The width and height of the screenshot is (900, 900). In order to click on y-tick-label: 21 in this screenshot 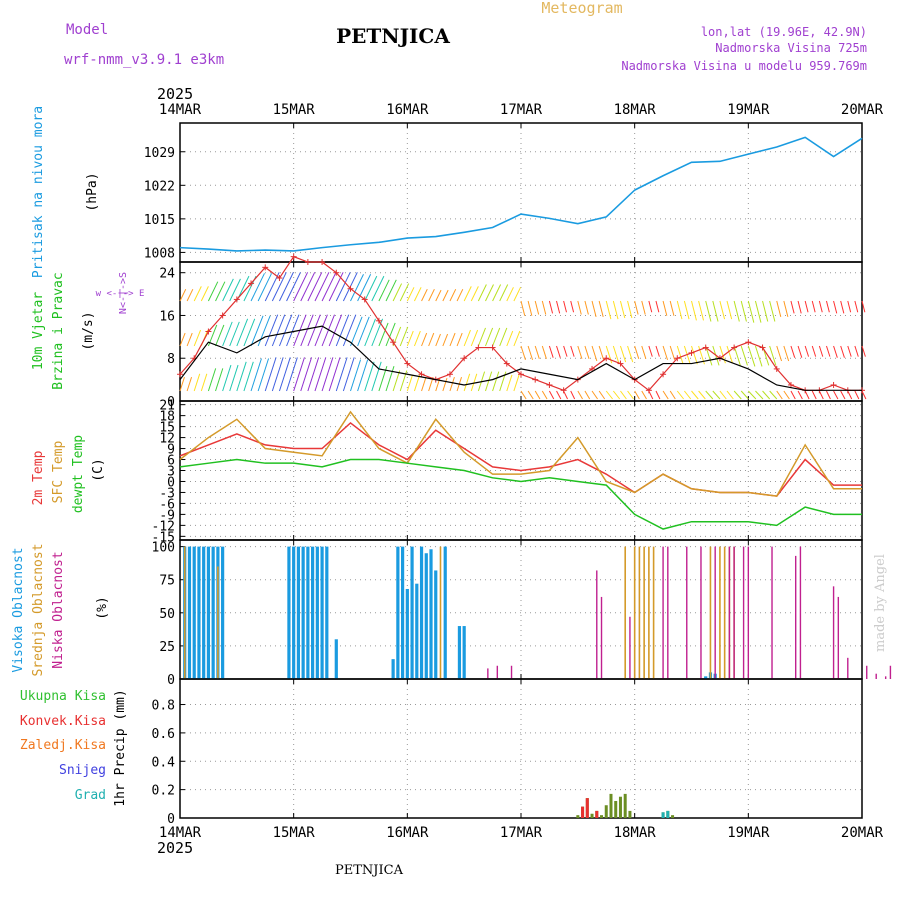, I will do `click(167, 406)`.